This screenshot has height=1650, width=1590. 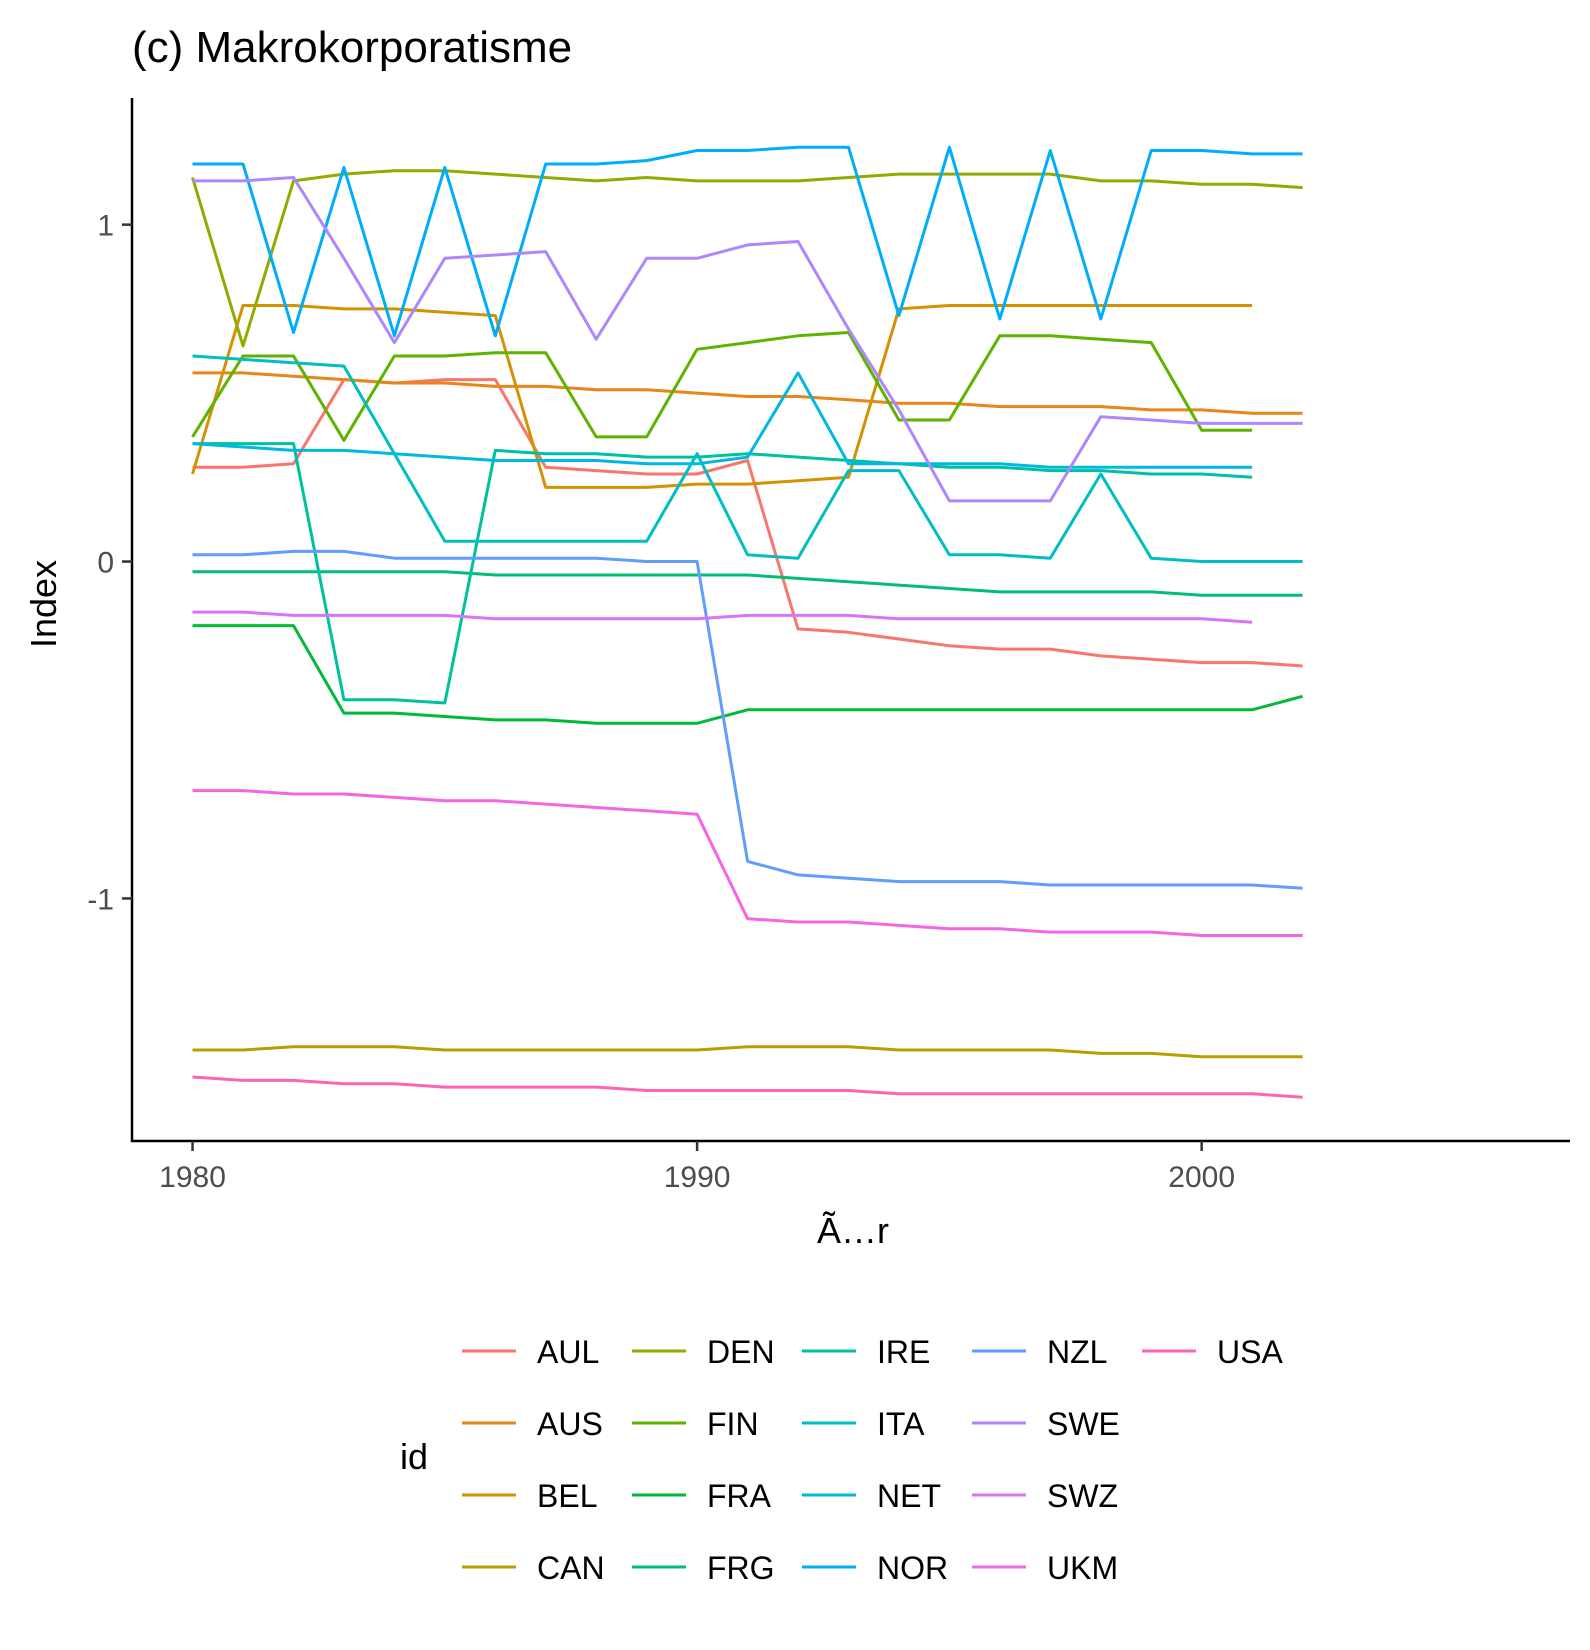 I want to click on x-tick-label: 1990, so click(x=697, y=1177).